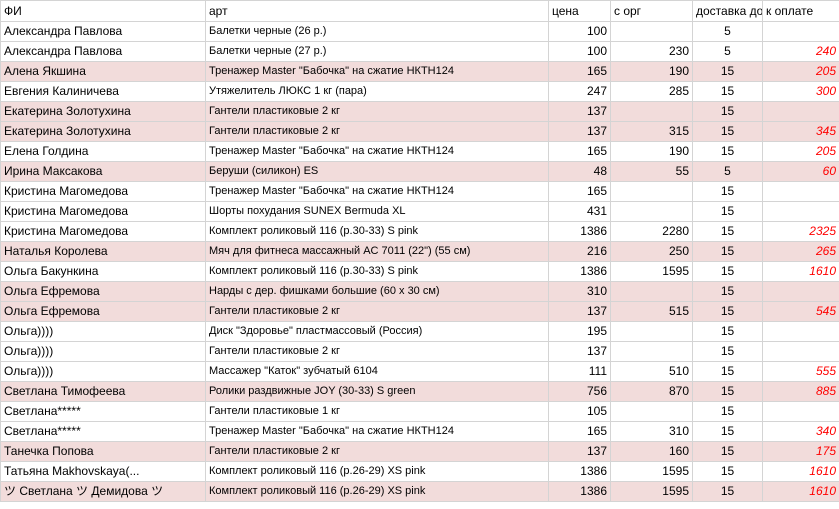 The height and width of the screenshot is (509, 839). Describe the element at coordinates (103, 71) in the screenshot. I see `cell-name: Алена Якшина` at that location.